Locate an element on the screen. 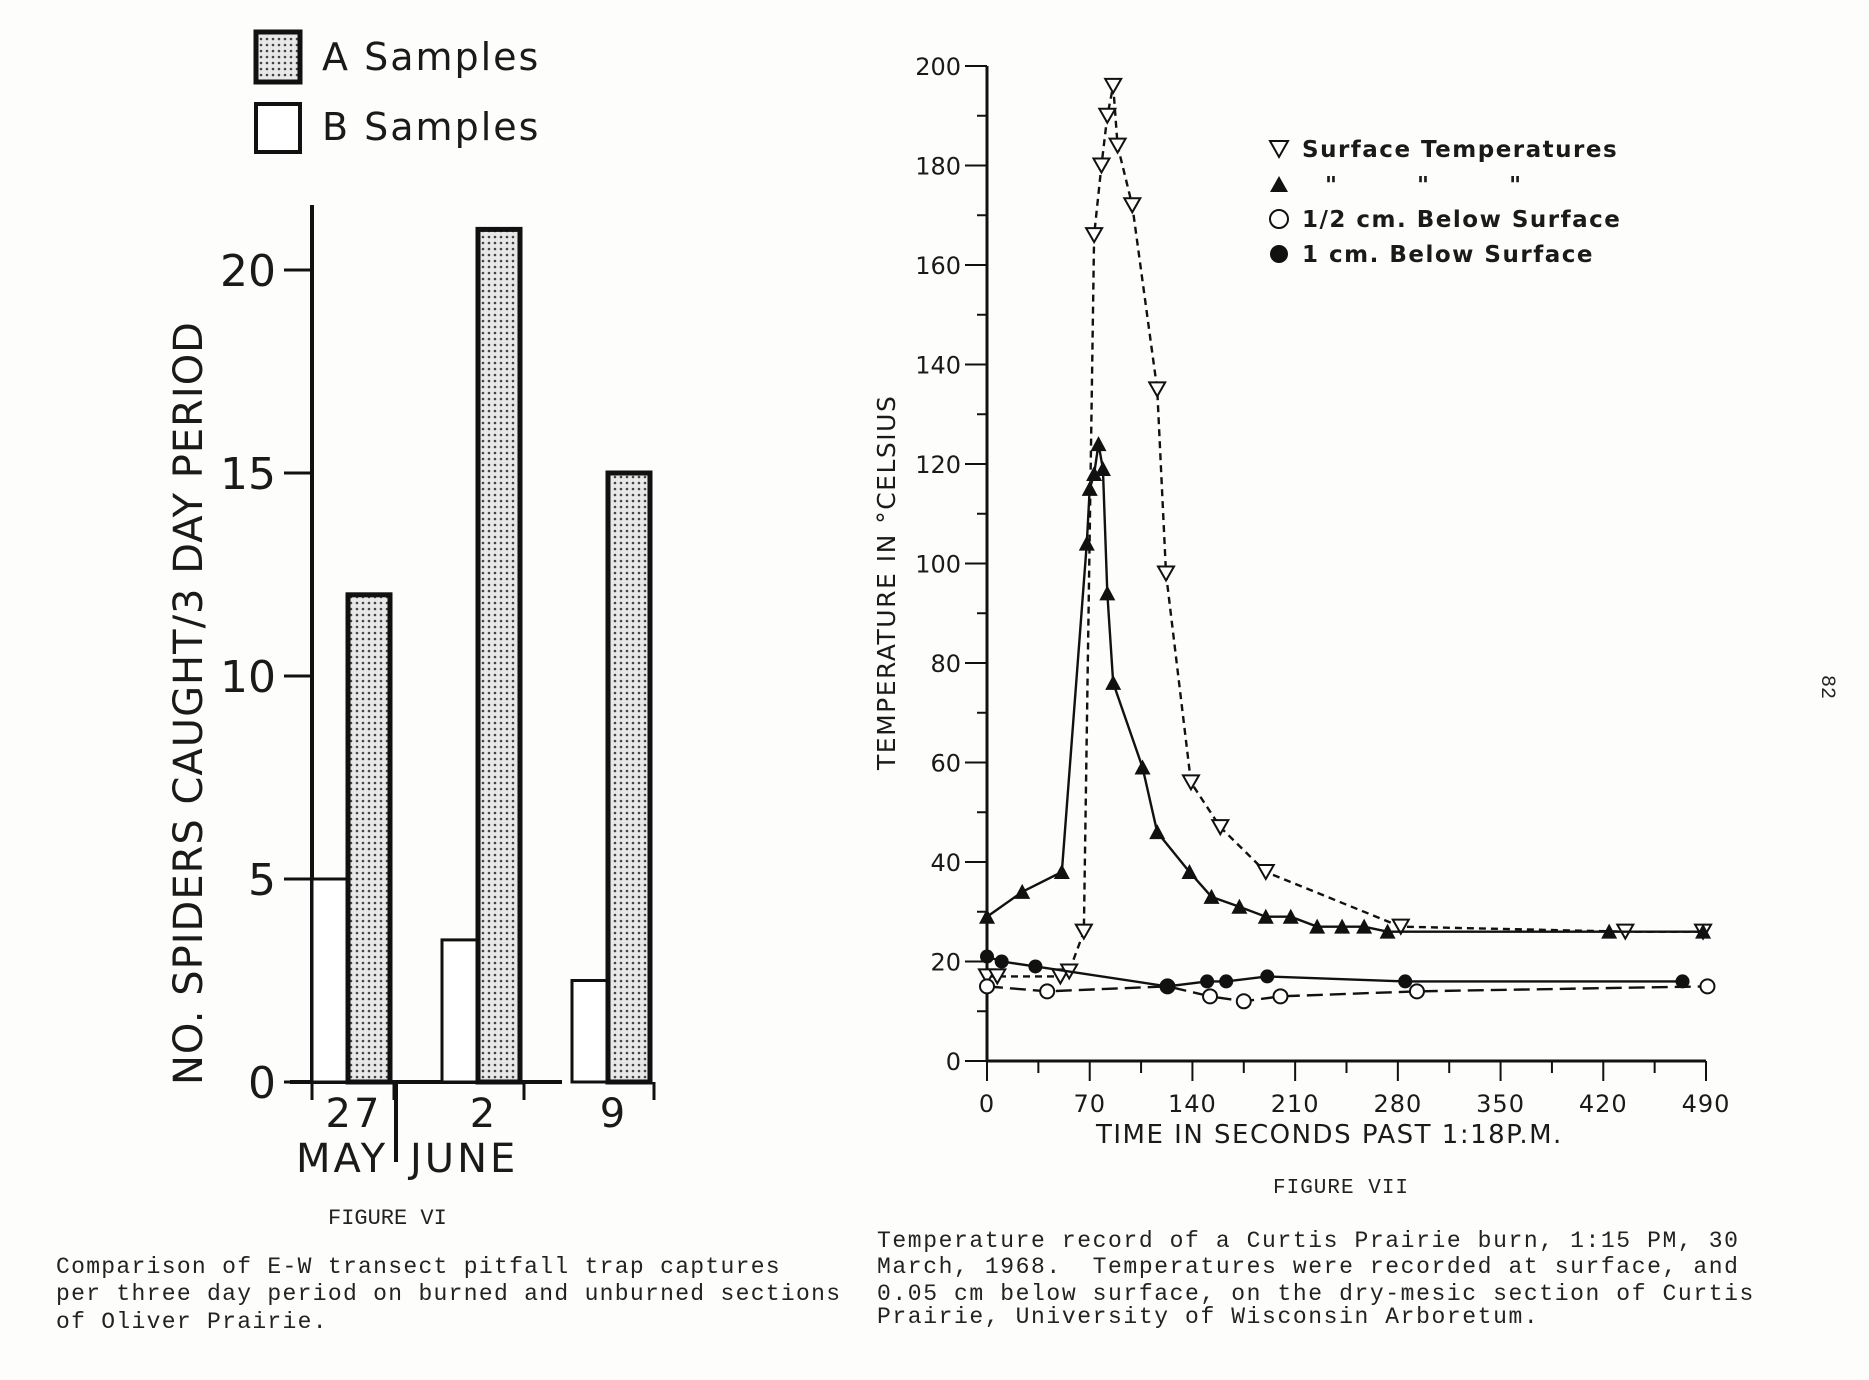  legend-label-surface: Surface Temperatures is located at coordinates (1460, 150).